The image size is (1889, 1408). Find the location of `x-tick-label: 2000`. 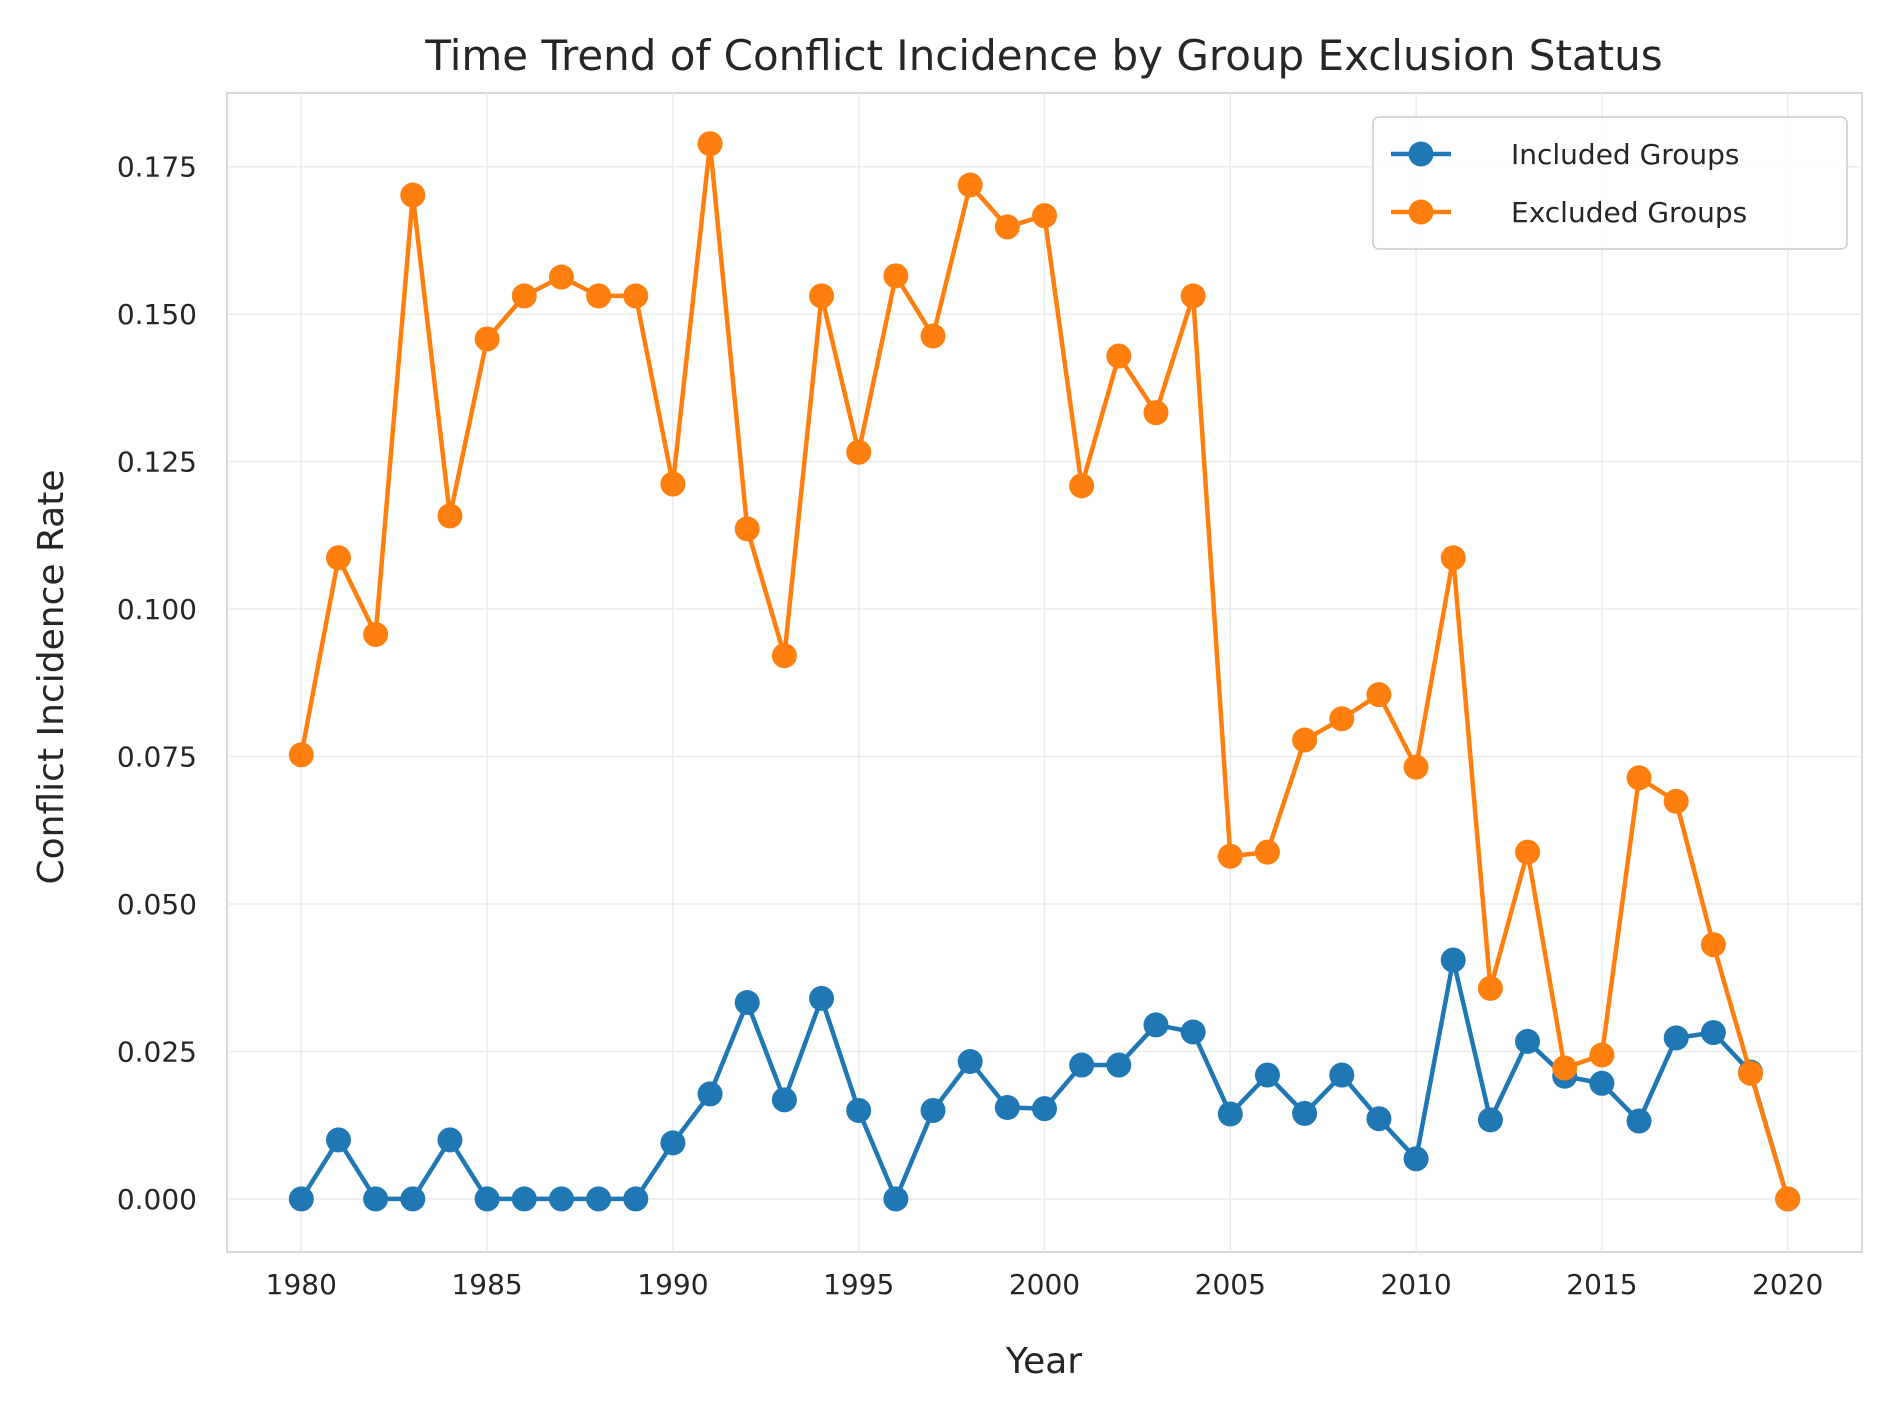

x-tick-label: 2000 is located at coordinates (1044, 1284).